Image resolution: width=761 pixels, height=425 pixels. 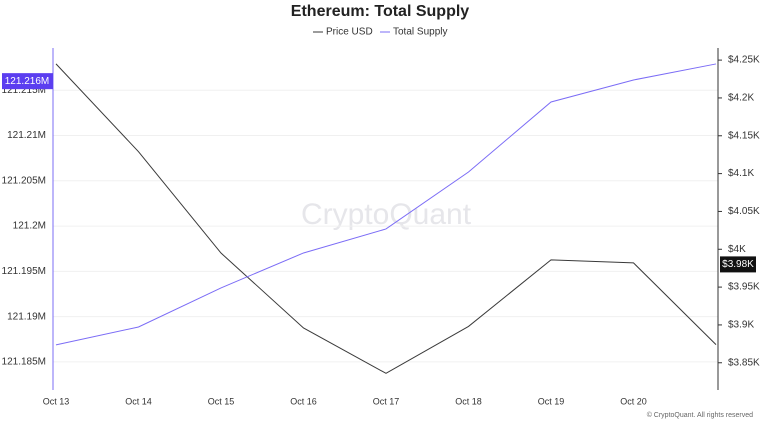 I want to click on y2-tick-label: $4K, so click(x=737, y=249).